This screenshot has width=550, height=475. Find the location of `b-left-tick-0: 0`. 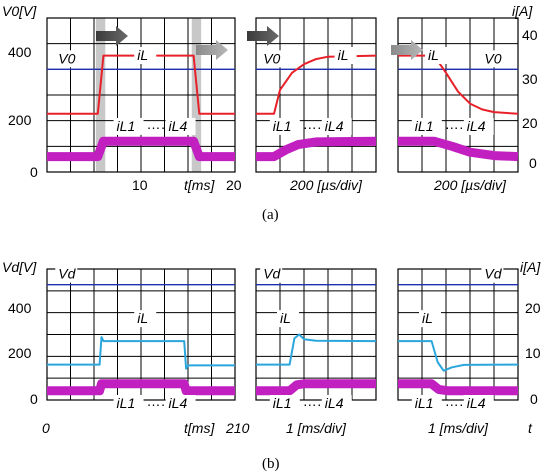

b-left-tick-0: 0 is located at coordinates (34, 399).